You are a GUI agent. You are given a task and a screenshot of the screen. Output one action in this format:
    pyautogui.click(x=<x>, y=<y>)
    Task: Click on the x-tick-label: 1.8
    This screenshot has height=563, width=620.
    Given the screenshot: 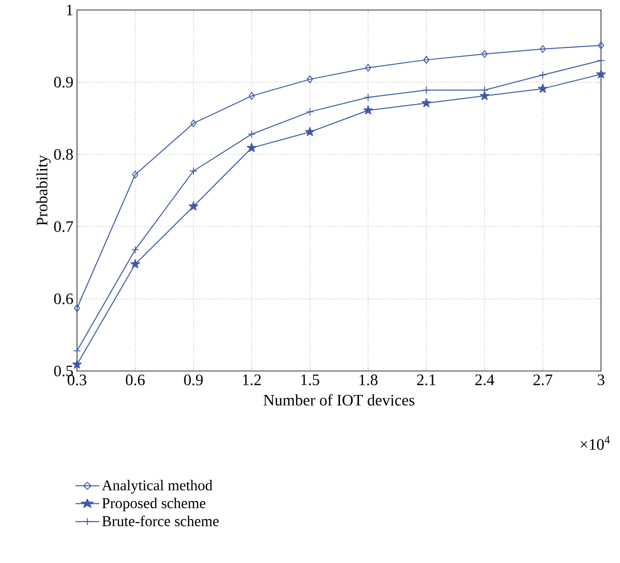 What is the action you would take?
    pyautogui.click(x=369, y=380)
    